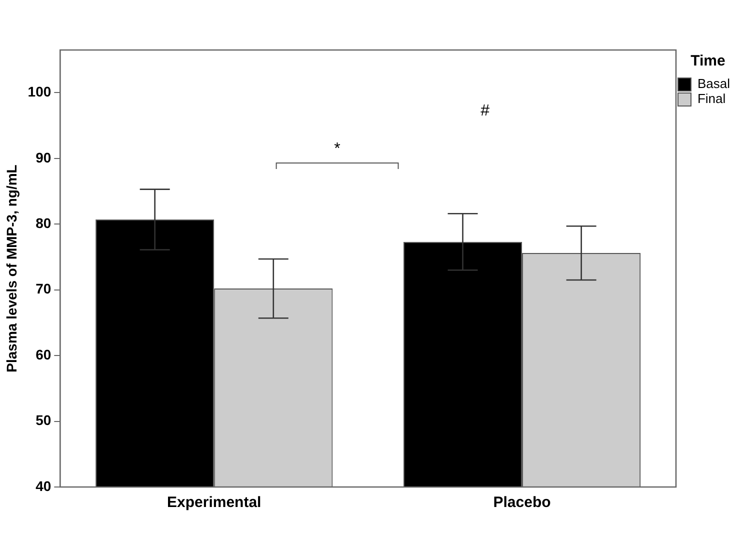  What do you see at coordinates (214, 503) in the screenshot?
I see `x-tick-label: Experimental` at bounding box center [214, 503].